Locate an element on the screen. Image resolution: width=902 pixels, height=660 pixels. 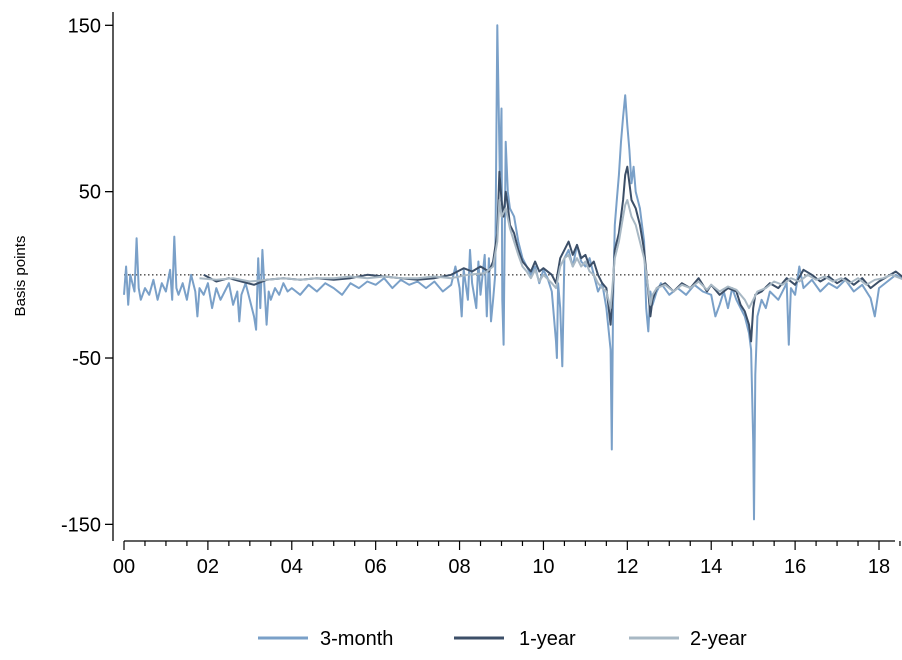
x-tick-label: 08 is located at coordinates (459, 567).